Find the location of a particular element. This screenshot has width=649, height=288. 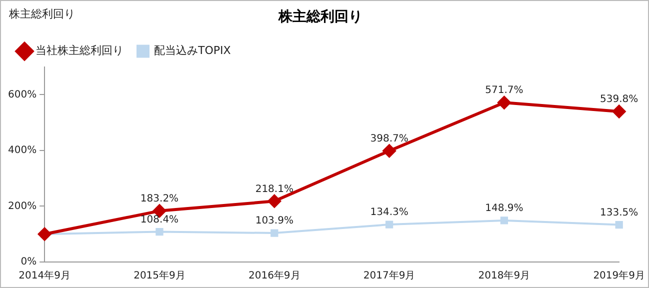

chart-title: 株主総利回り is located at coordinates (320, 17).